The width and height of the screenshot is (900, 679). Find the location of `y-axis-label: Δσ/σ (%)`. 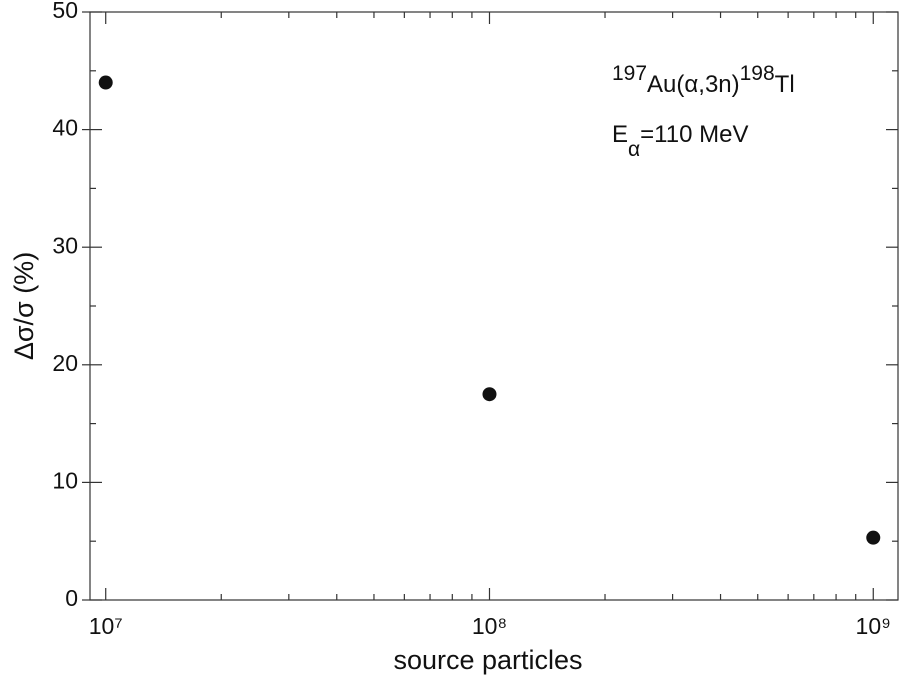

y-axis-label: Δσ/σ (%) is located at coordinates (24, 306).